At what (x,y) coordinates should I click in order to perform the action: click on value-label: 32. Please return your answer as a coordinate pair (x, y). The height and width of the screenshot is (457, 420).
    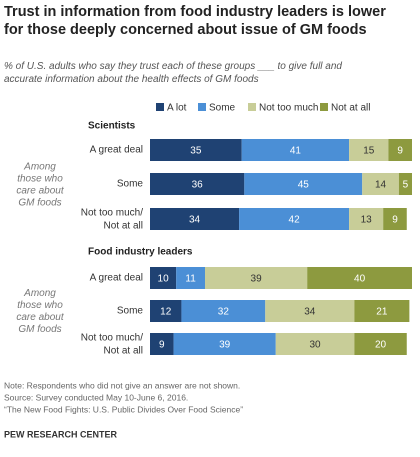
    Looking at the image, I should click on (224, 312).